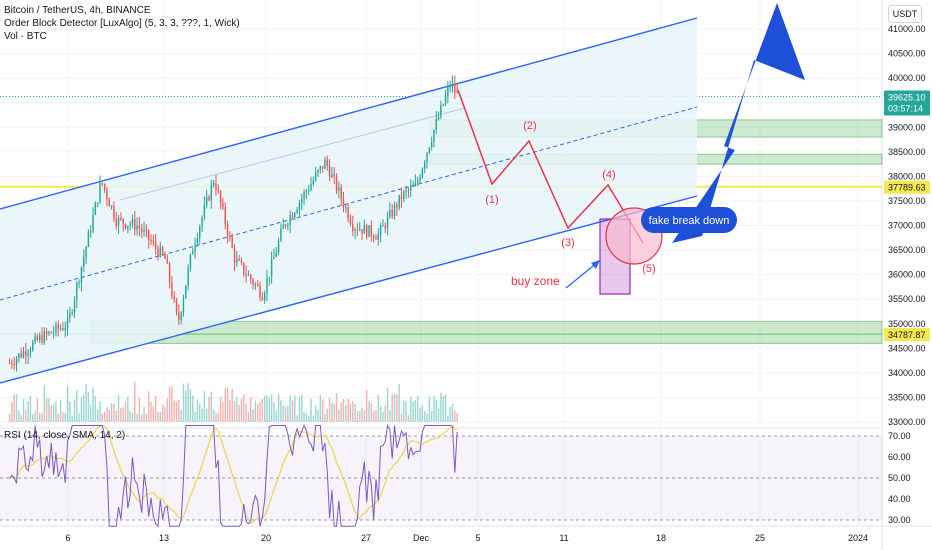 The height and width of the screenshot is (550, 932). Describe the element at coordinates (550, 166) in the screenshot. I see `projection-zigzag` at that location.